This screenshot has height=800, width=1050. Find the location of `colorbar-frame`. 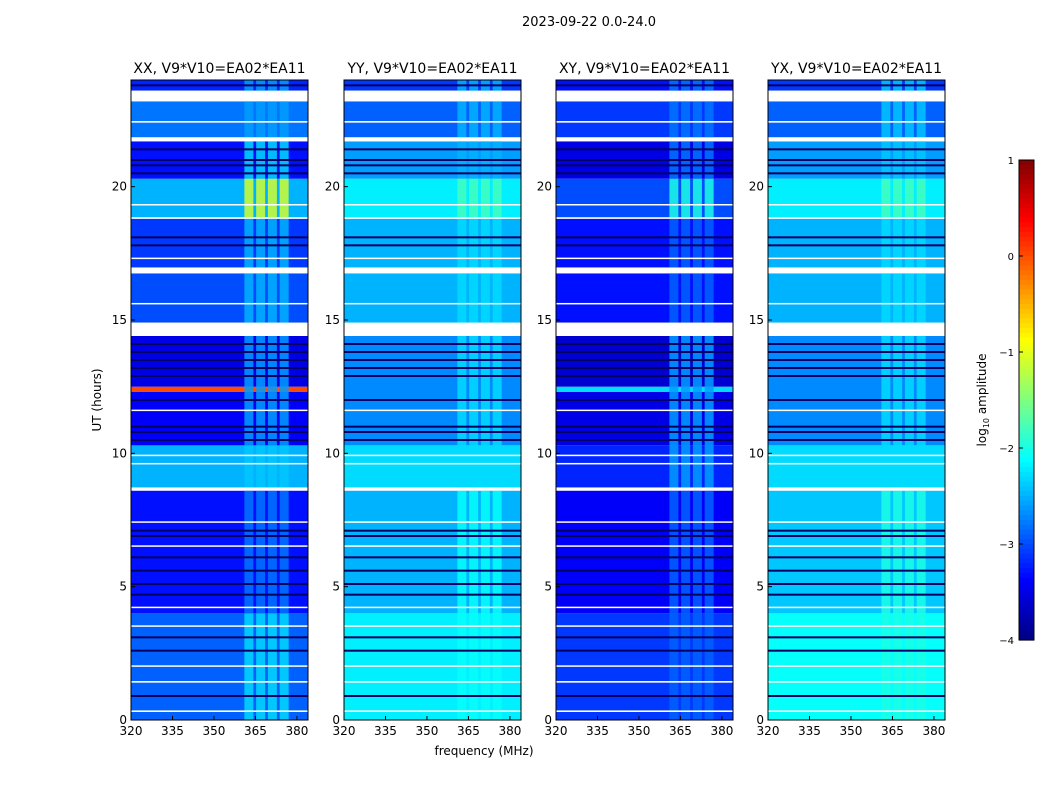

colorbar-frame is located at coordinates (1026, 400).